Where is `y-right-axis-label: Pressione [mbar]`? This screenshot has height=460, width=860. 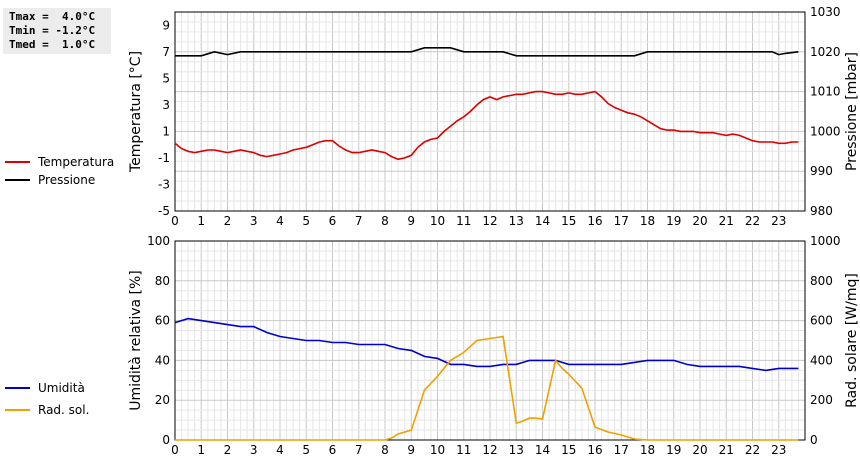
y-right-axis-label: Pressione [mbar] is located at coordinates (852, 111).